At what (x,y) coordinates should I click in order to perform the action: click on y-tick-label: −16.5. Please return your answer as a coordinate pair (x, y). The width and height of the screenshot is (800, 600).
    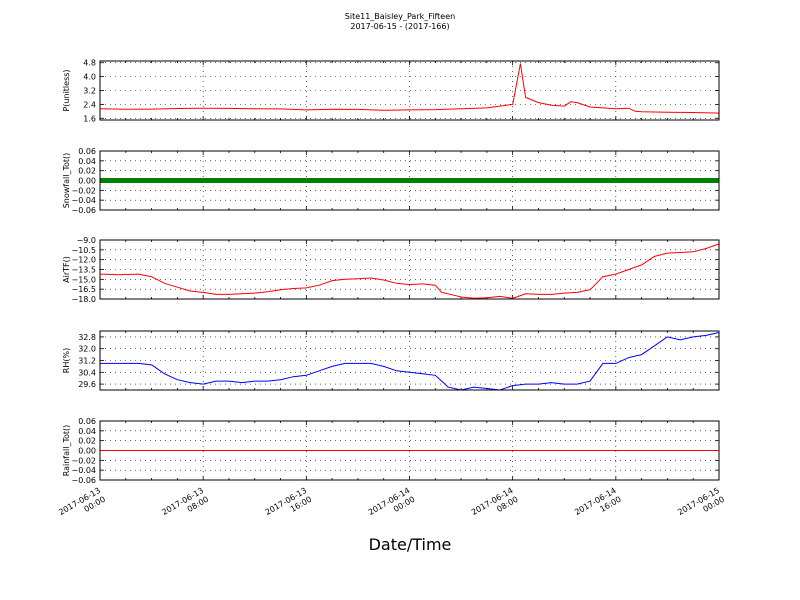
    Looking at the image, I should click on (83, 289).